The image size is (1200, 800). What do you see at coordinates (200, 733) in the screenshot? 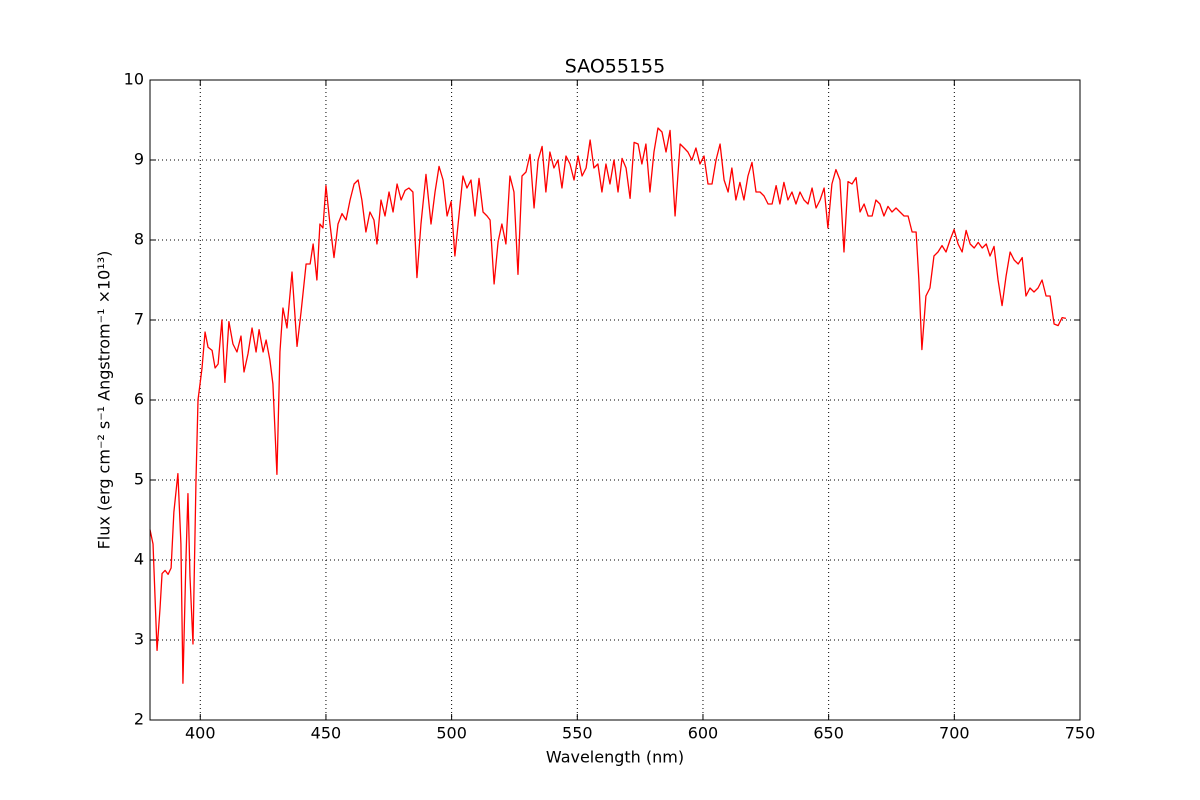
I see `x-tick-label: 400` at bounding box center [200, 733].